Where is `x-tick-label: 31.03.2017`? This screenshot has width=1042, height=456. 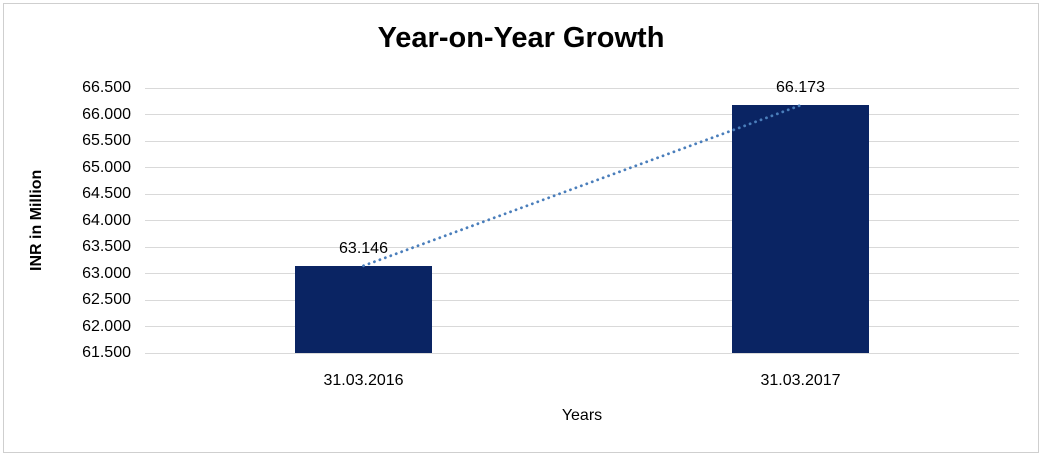
x-tick-label: 31.03.2017 is located at coordinates (800, 380).